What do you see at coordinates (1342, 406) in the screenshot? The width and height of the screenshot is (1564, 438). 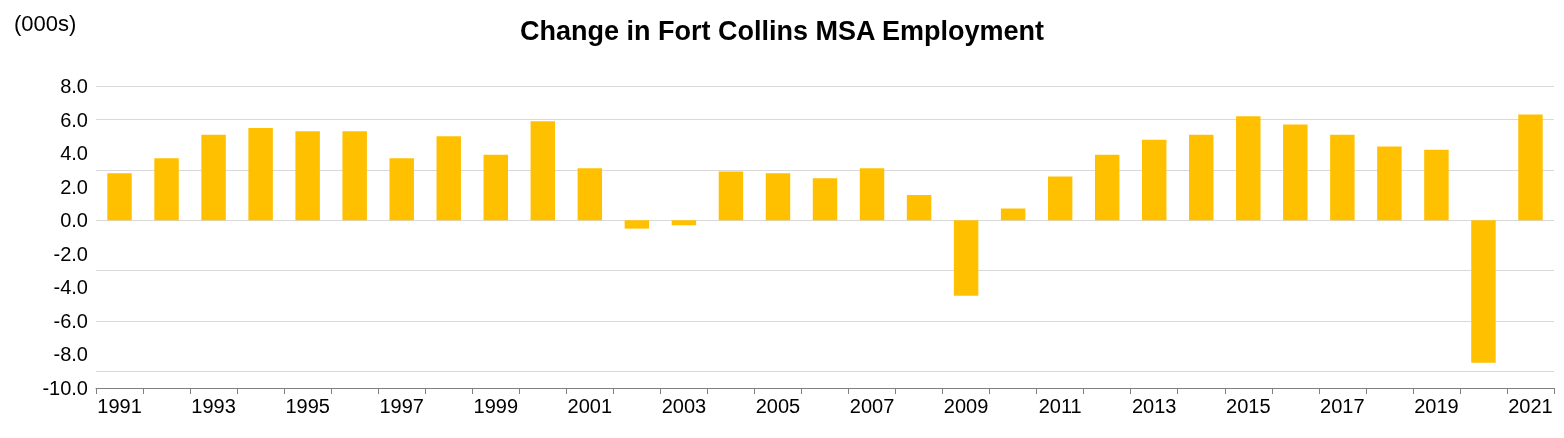 I see `x-tick-label: 2017` at bounding box center [1342, 406].